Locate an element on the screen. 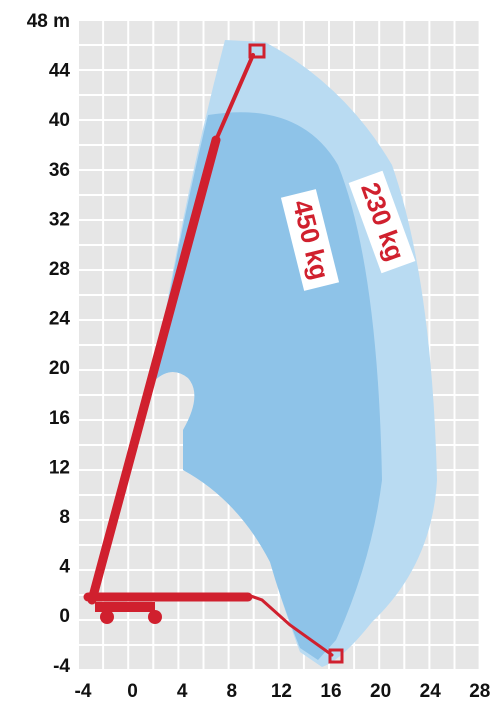  chassis is located at coordinates (128, 613).